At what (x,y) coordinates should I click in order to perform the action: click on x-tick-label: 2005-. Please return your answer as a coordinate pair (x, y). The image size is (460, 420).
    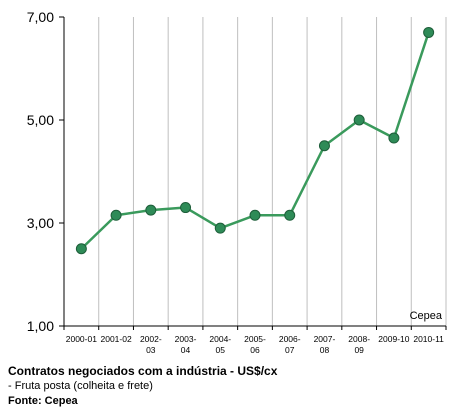
    Looking at the image, I should click on (255, 339).